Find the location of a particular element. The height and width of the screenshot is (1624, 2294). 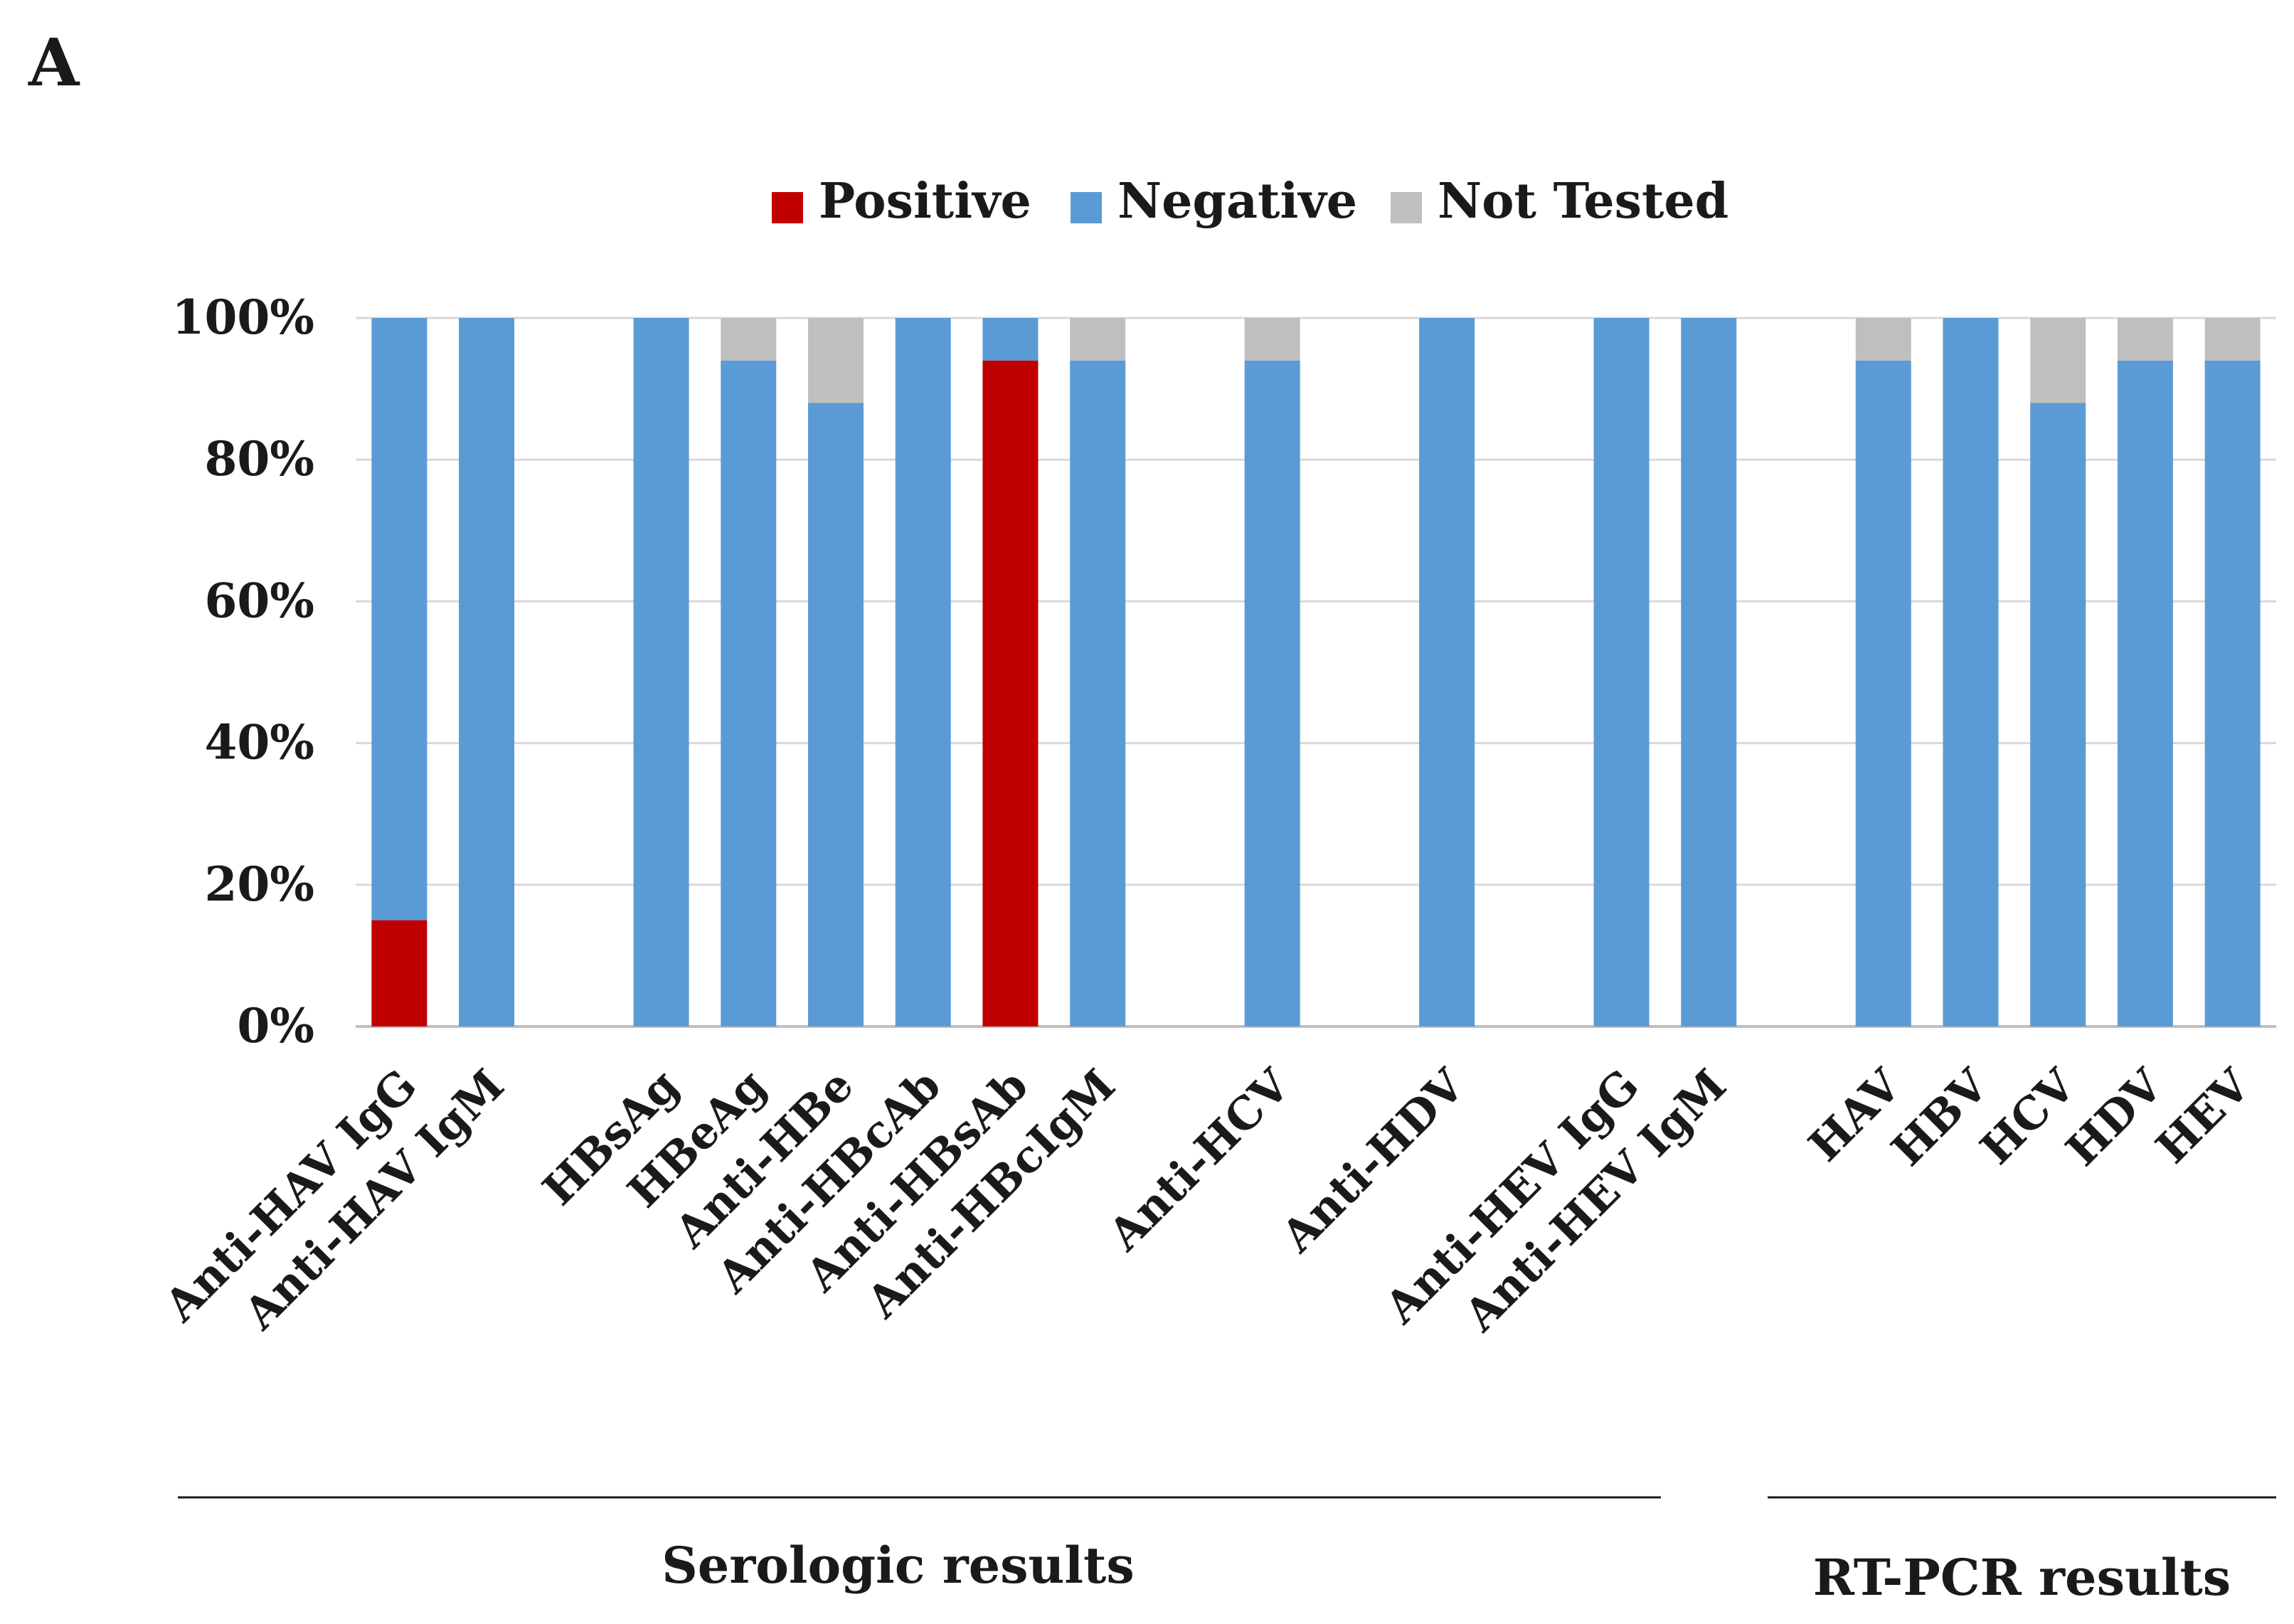

panel-label: A is located at coordinates (54, 62).